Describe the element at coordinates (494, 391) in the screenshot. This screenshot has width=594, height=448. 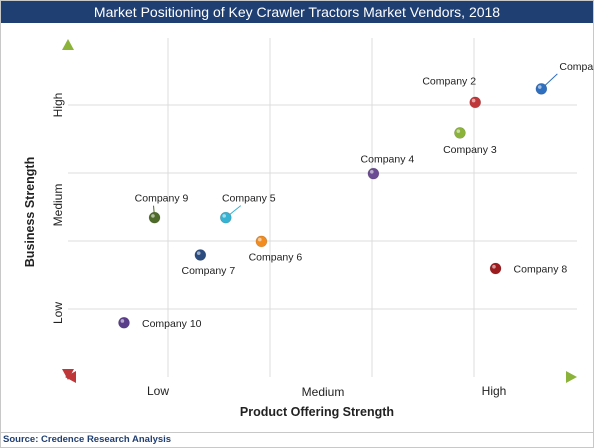
I see `x-zone-high: High` at that location.